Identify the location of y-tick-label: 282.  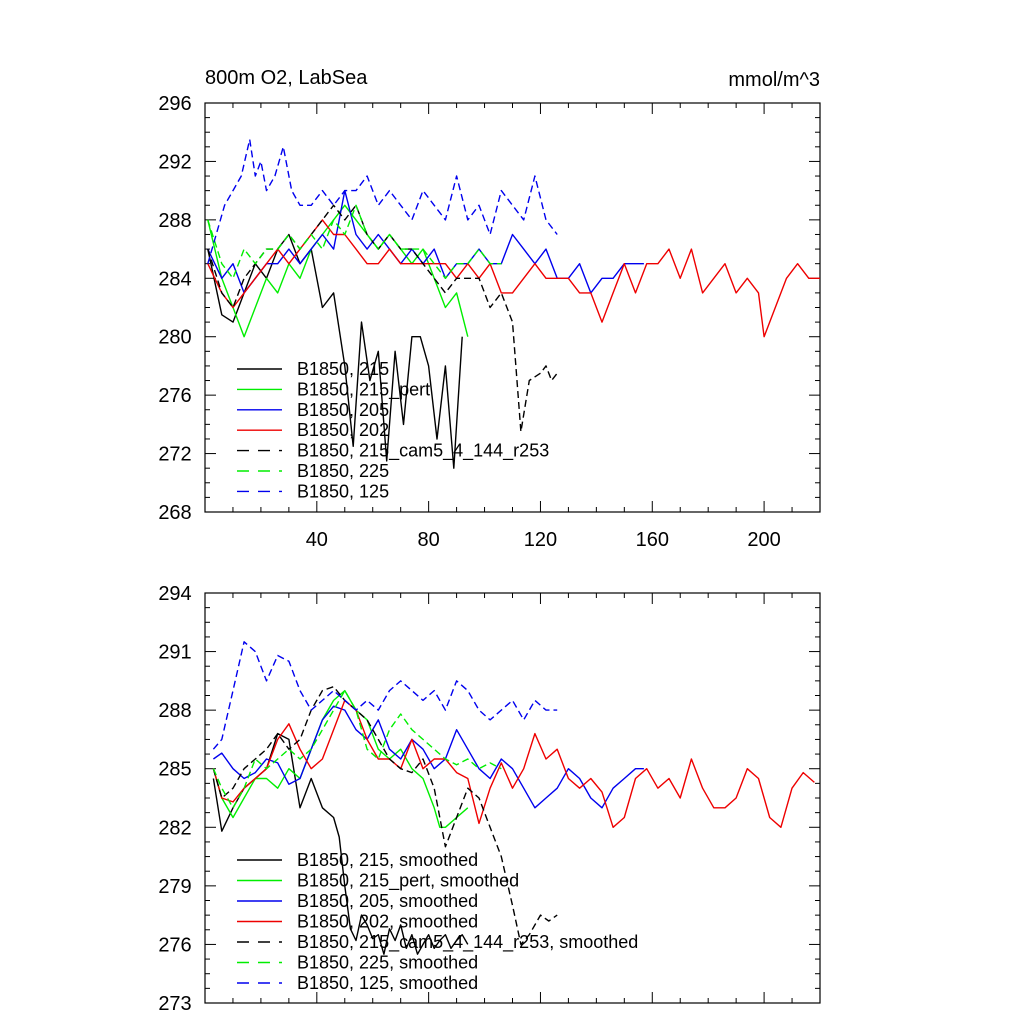
(174, 828).